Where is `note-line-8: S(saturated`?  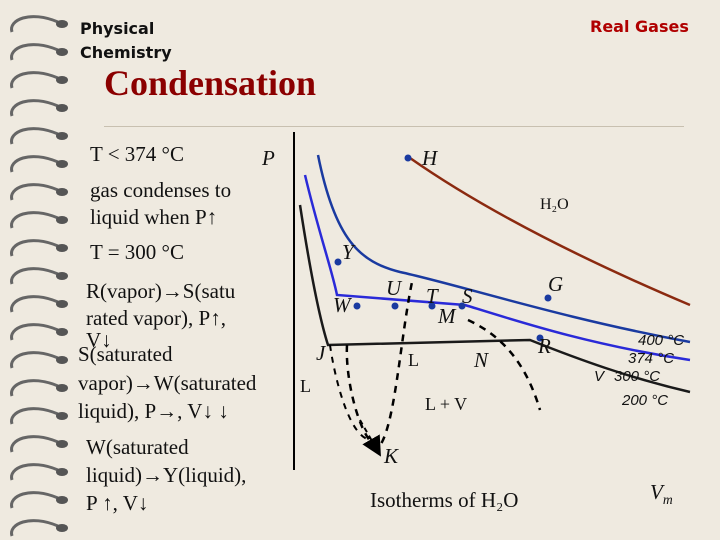 note-line-8: S(saturated is located at coordinates (125, 354).